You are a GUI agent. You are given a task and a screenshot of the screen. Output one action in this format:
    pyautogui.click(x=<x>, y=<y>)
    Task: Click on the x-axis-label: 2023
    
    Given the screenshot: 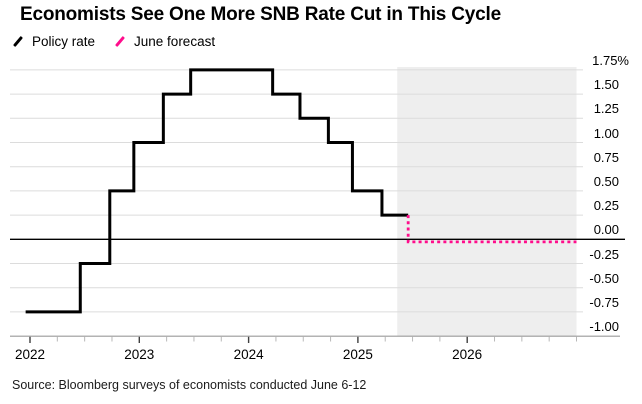 What is the action you would take?
    pyautogui.click(x=139, y=354)
    